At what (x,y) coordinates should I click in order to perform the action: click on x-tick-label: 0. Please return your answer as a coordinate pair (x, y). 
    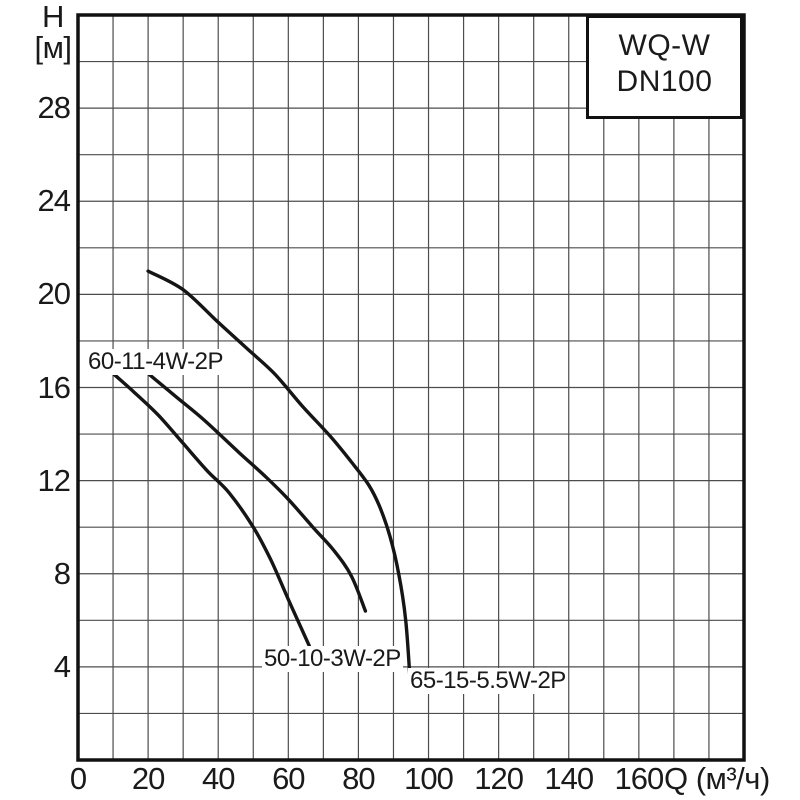
    Looking at the image, I should click on (78, 778).